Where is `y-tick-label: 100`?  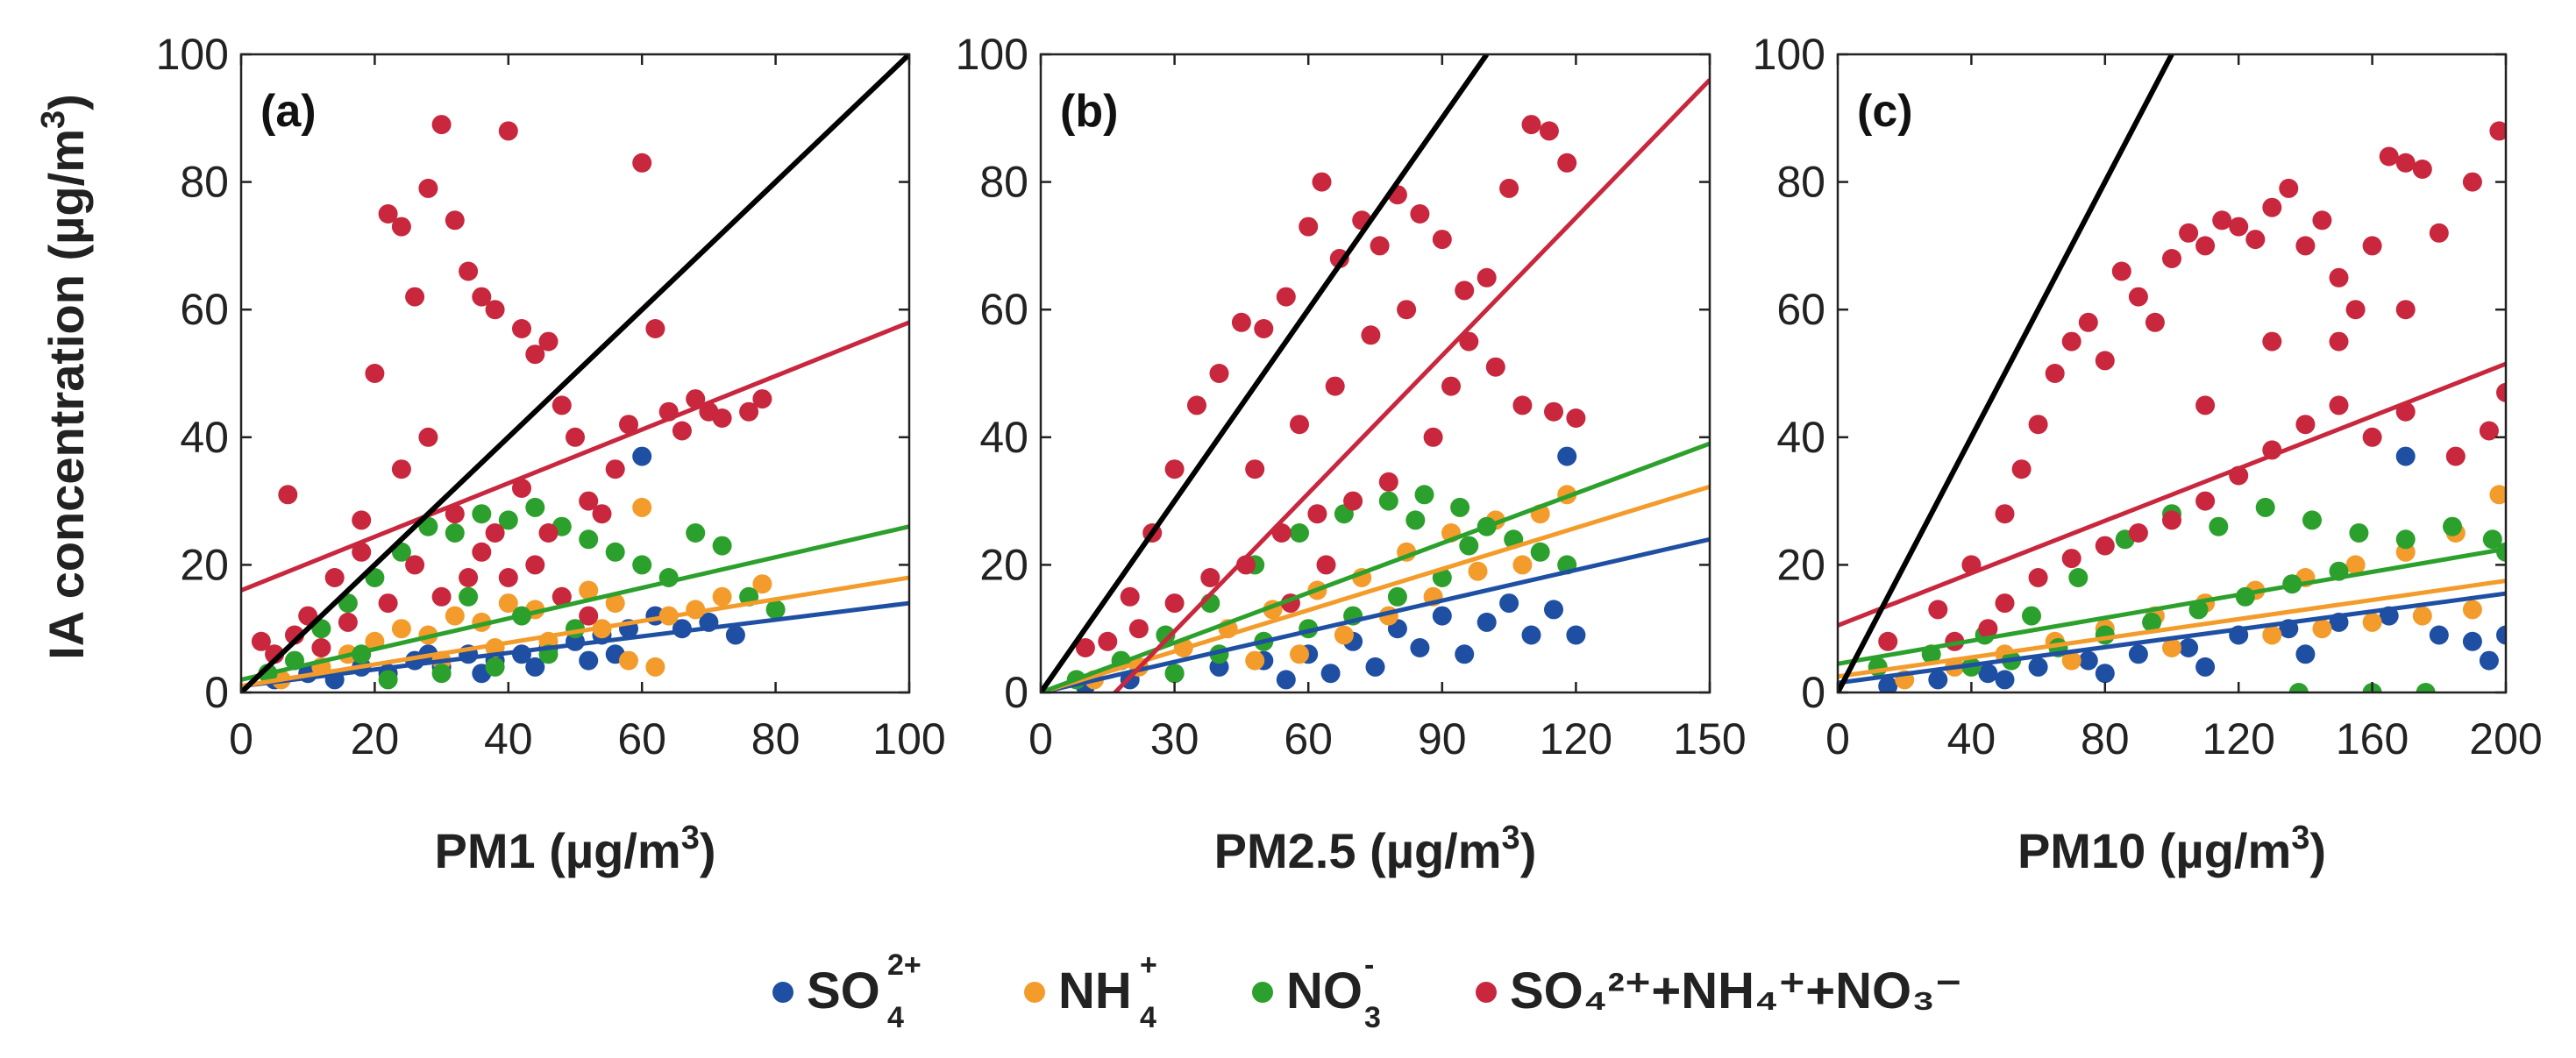
y-tick-label: 100 is located at coordinates (1789, 54).